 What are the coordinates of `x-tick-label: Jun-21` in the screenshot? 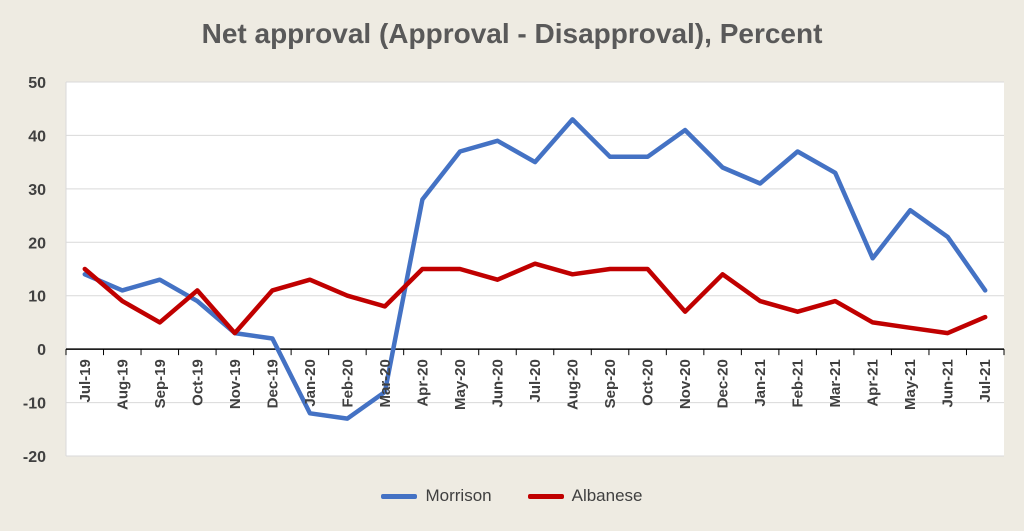 It's located at (948, 383).